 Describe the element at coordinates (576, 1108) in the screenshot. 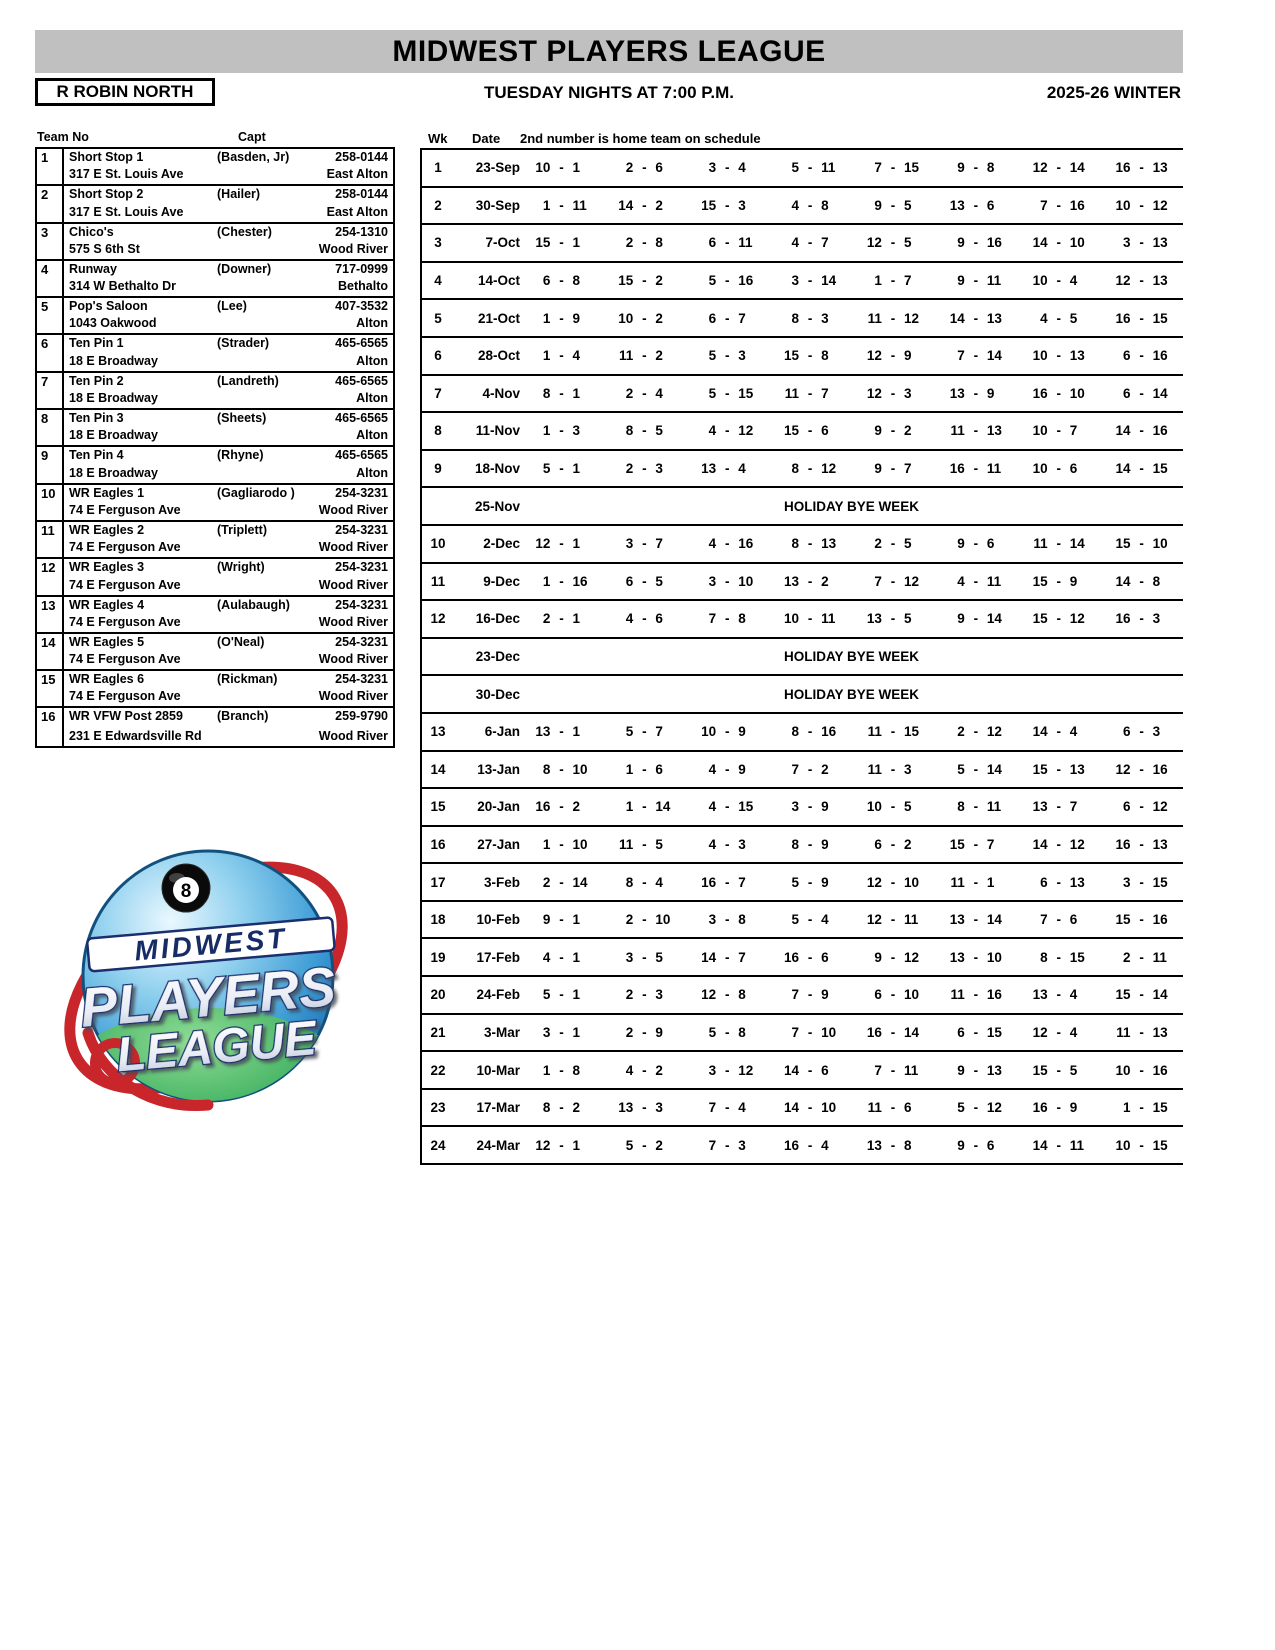

I see `matchup-team2: 2` at that location.